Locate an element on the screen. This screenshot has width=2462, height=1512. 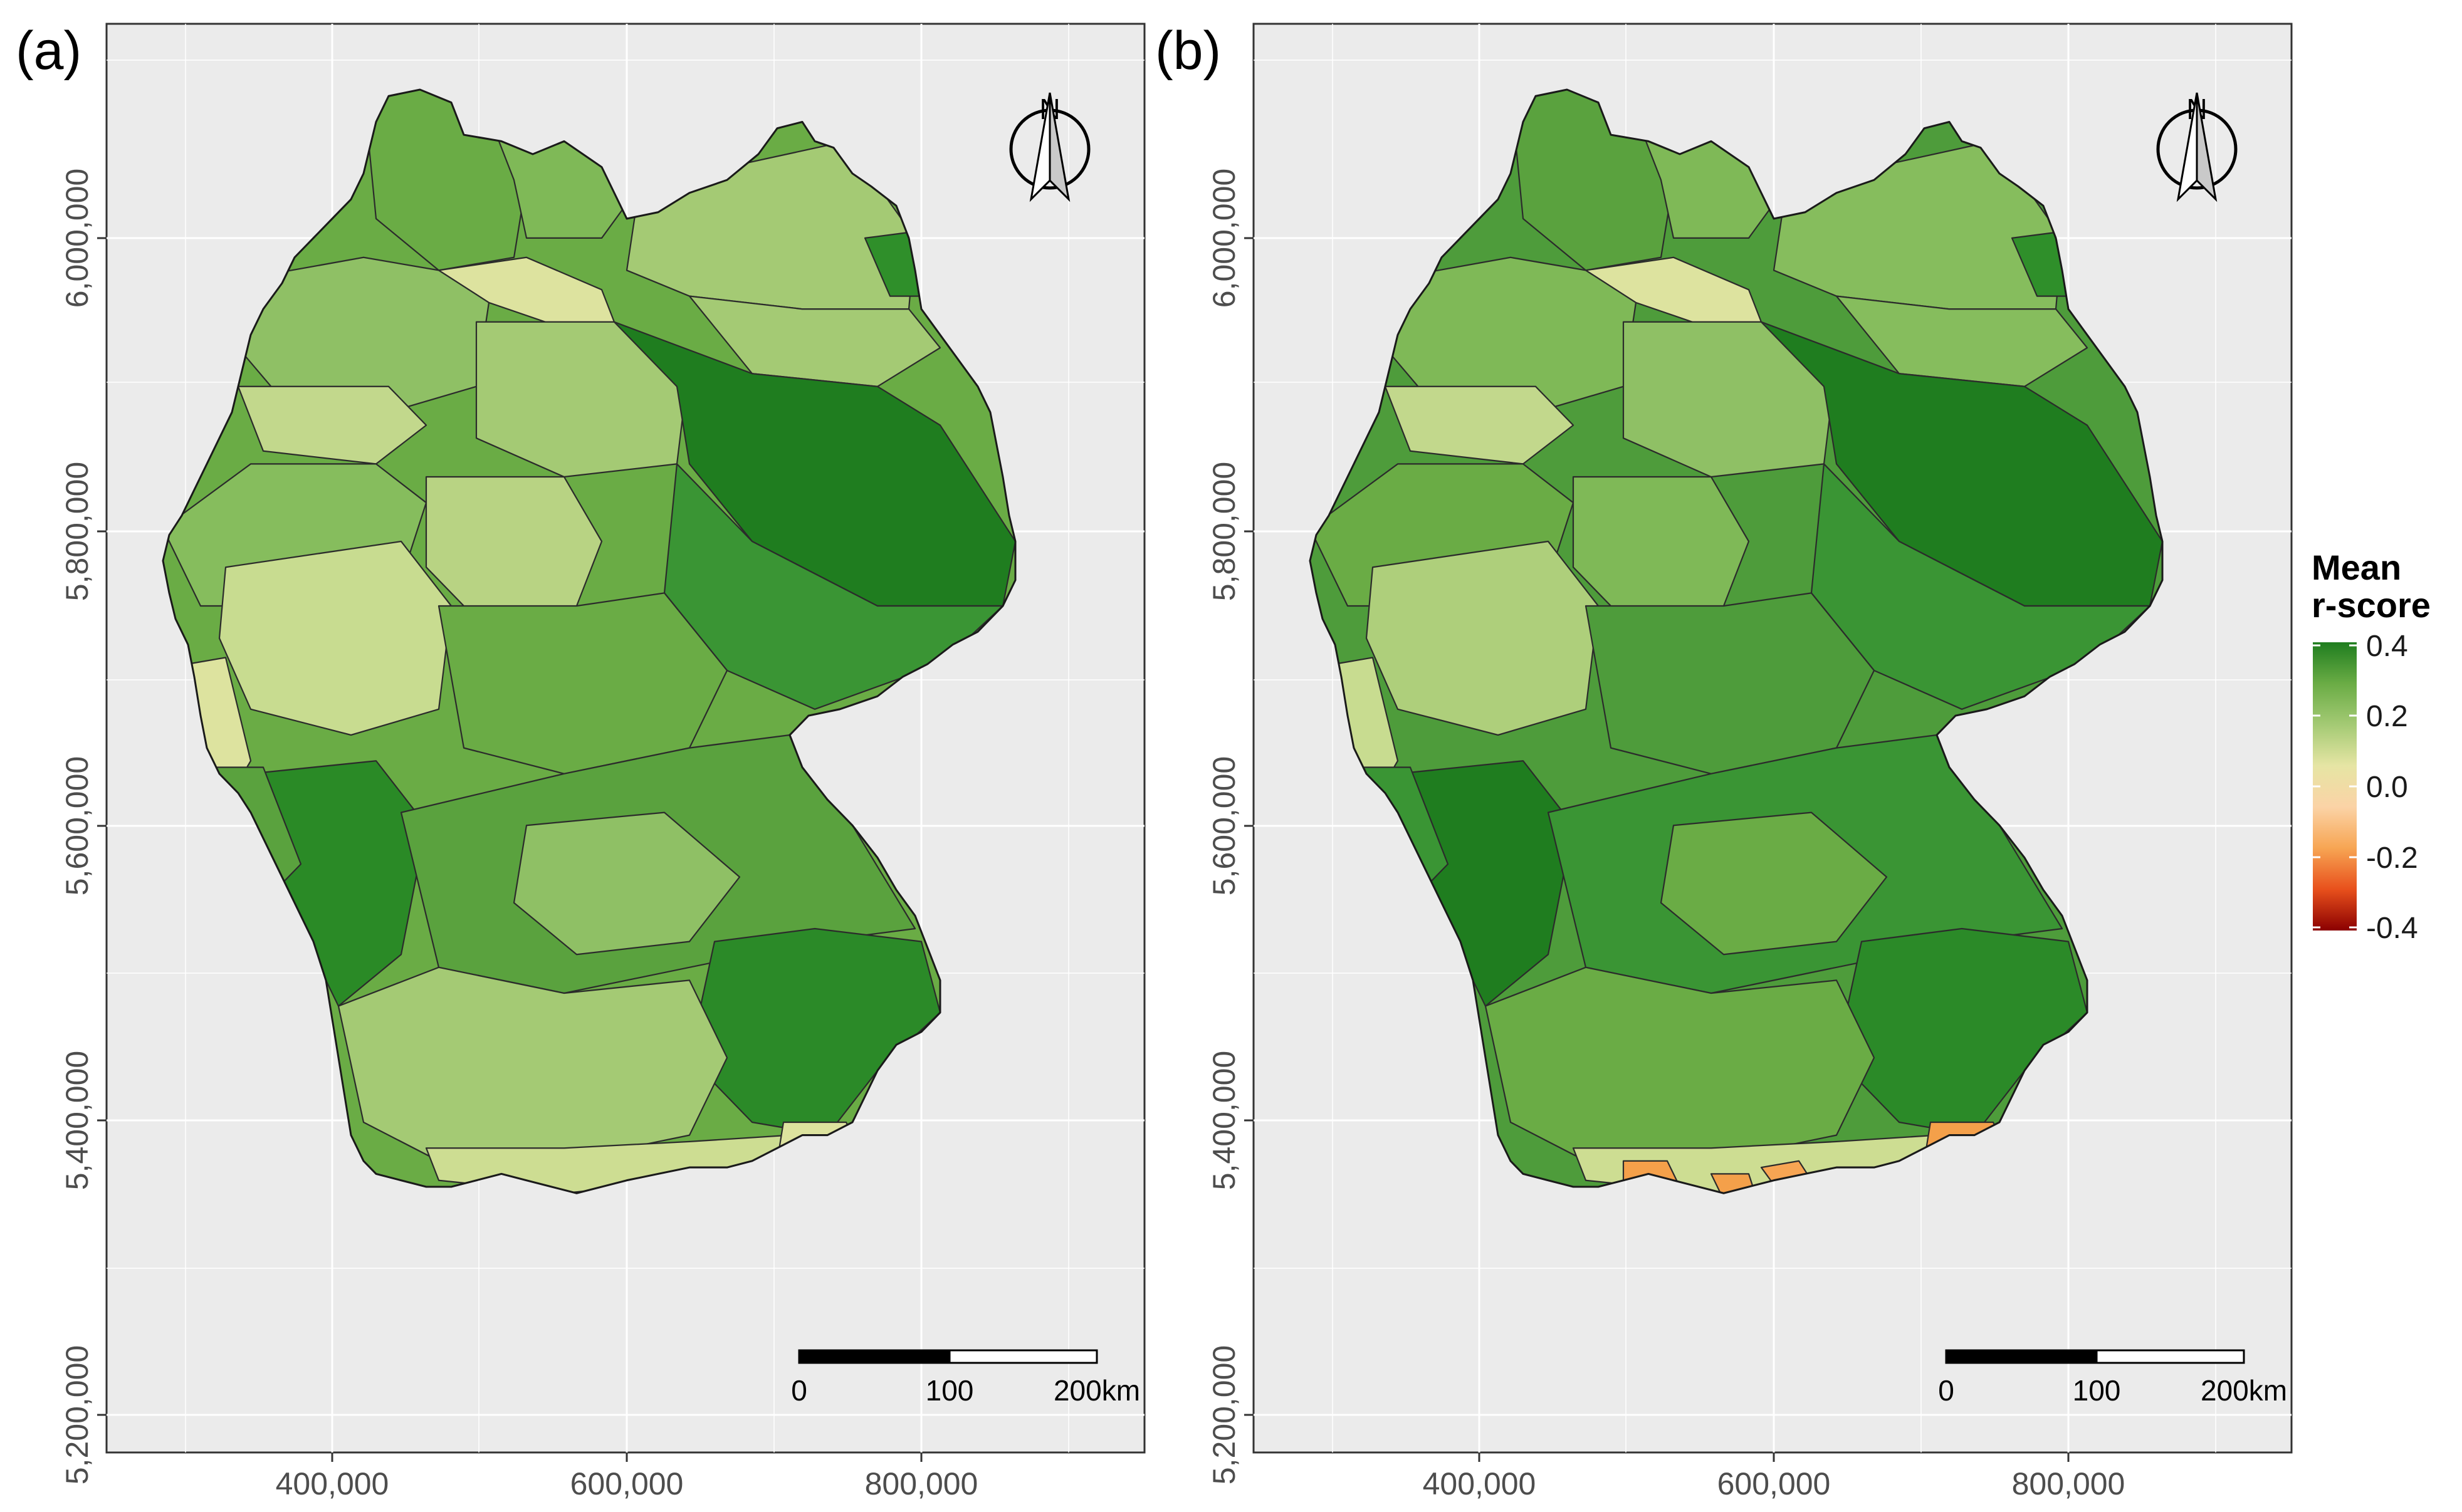
region-alps-hotspot-3-b is located at coordinates (1733, 1183).